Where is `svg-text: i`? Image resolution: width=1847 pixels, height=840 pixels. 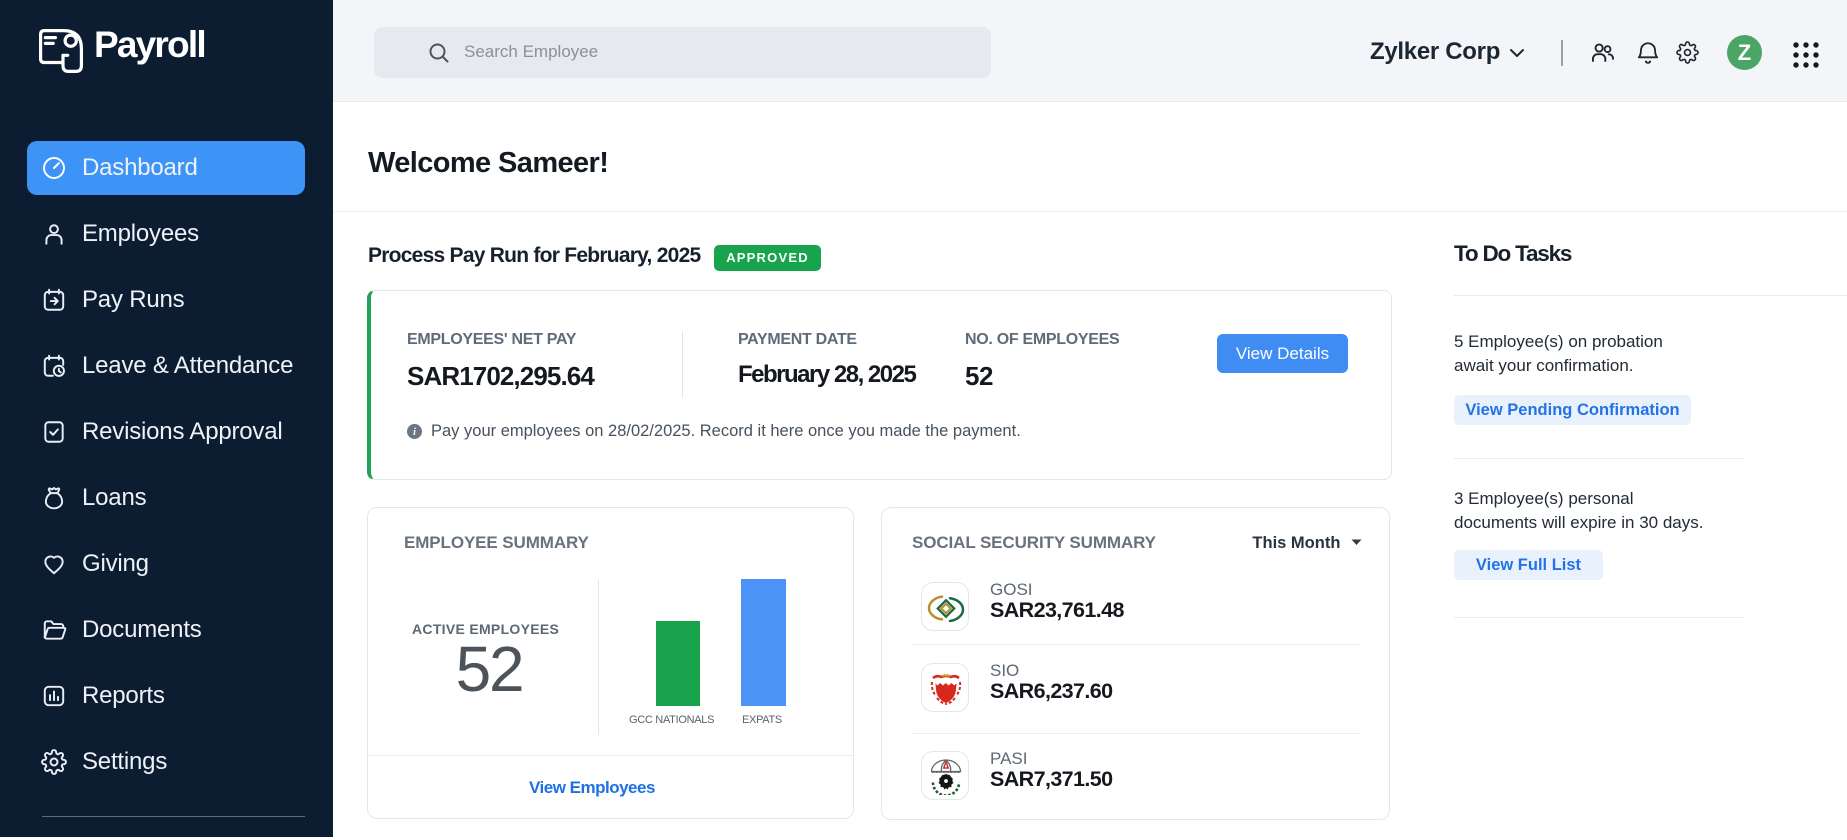 svg-text: i is located at coordinates (414, 432).